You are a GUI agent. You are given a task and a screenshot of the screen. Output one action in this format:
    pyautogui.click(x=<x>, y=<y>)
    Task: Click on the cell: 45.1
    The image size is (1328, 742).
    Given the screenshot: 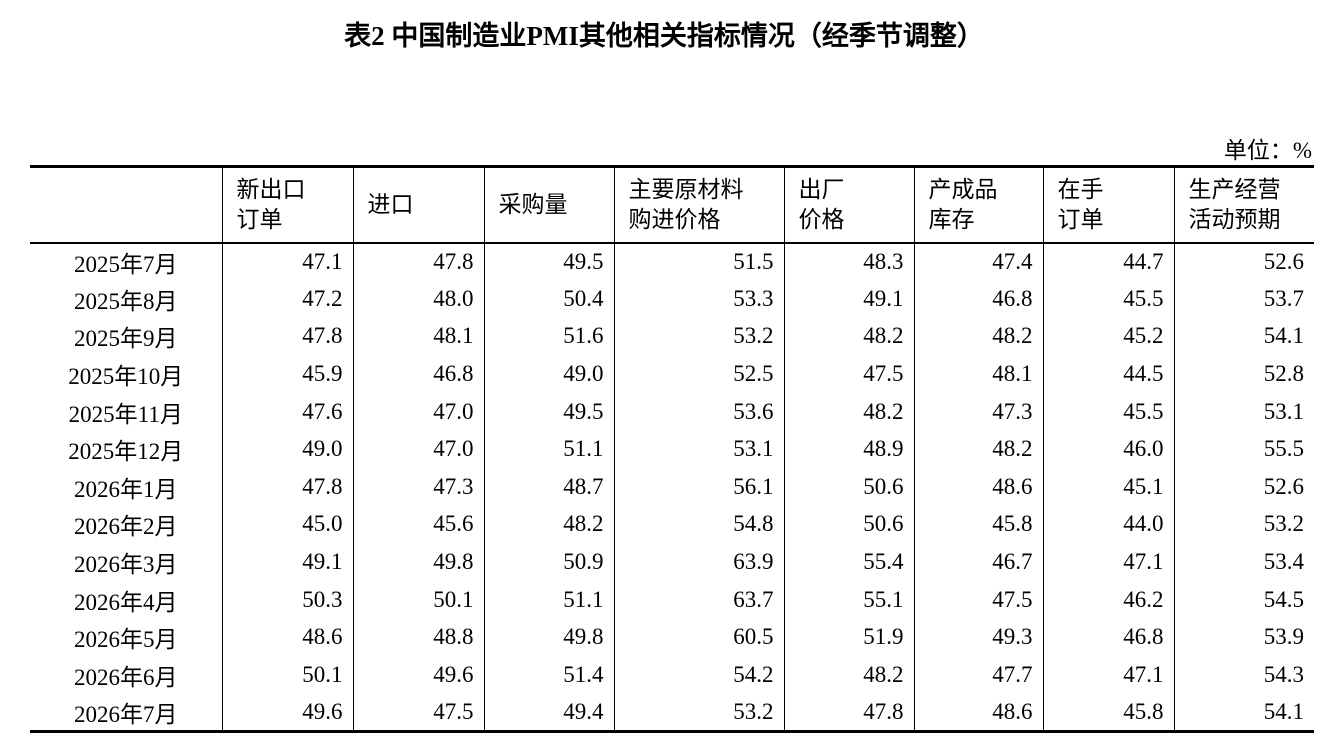 What is the action you would take?
    pyautogui.click(x=1108, y=487)
    